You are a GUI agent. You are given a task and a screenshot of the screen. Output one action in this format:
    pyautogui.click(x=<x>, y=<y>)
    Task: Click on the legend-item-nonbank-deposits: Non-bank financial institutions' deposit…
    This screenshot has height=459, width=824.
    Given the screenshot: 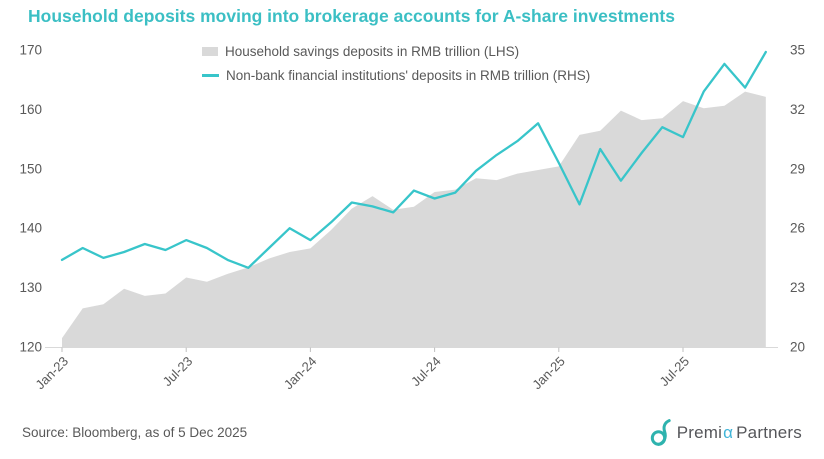 What is the action you would take?
    pyautogui.click(x=396, y=75)
    